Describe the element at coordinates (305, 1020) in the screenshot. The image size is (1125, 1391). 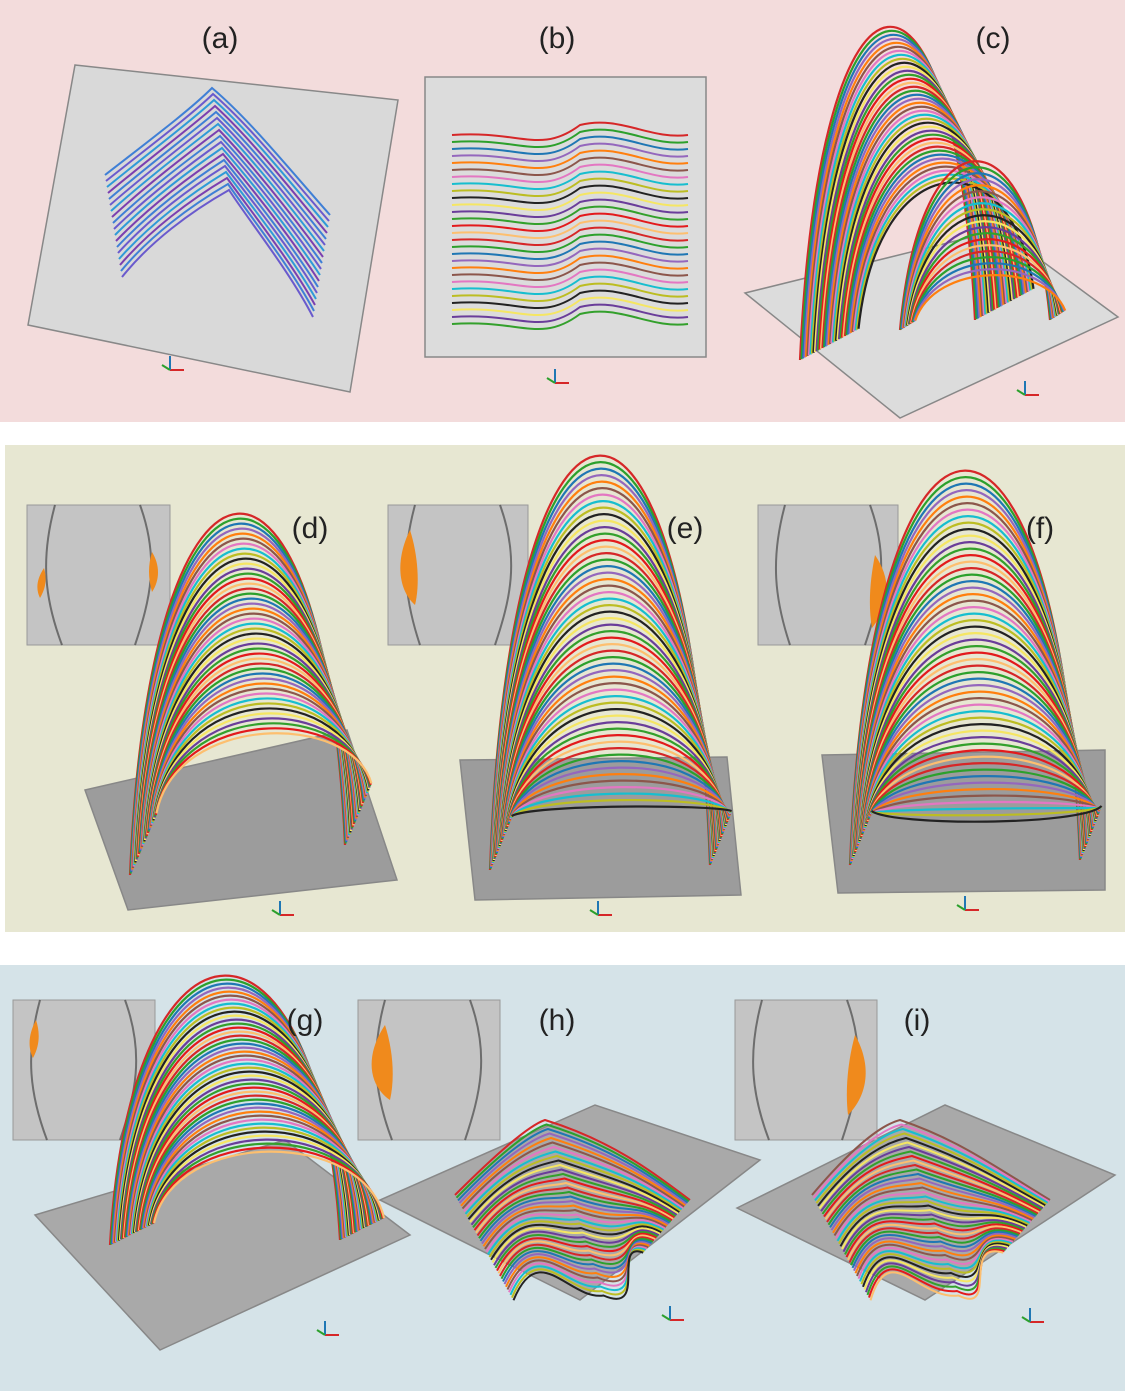
I see `panel-label: (g)` at that location.